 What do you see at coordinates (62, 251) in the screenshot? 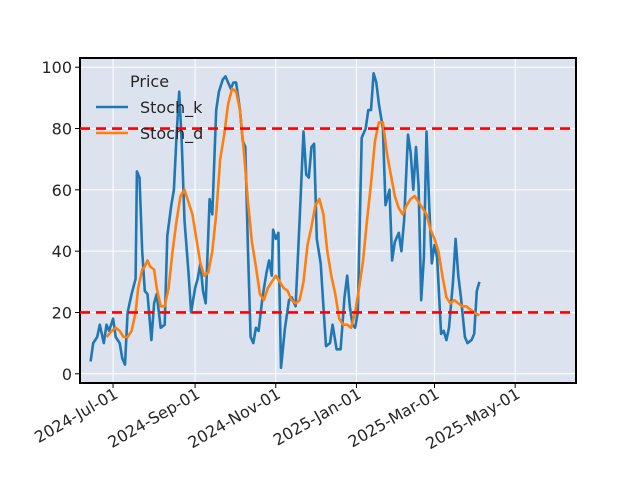
I see `y-tick-label: 40` at bounding box center [62, 251].